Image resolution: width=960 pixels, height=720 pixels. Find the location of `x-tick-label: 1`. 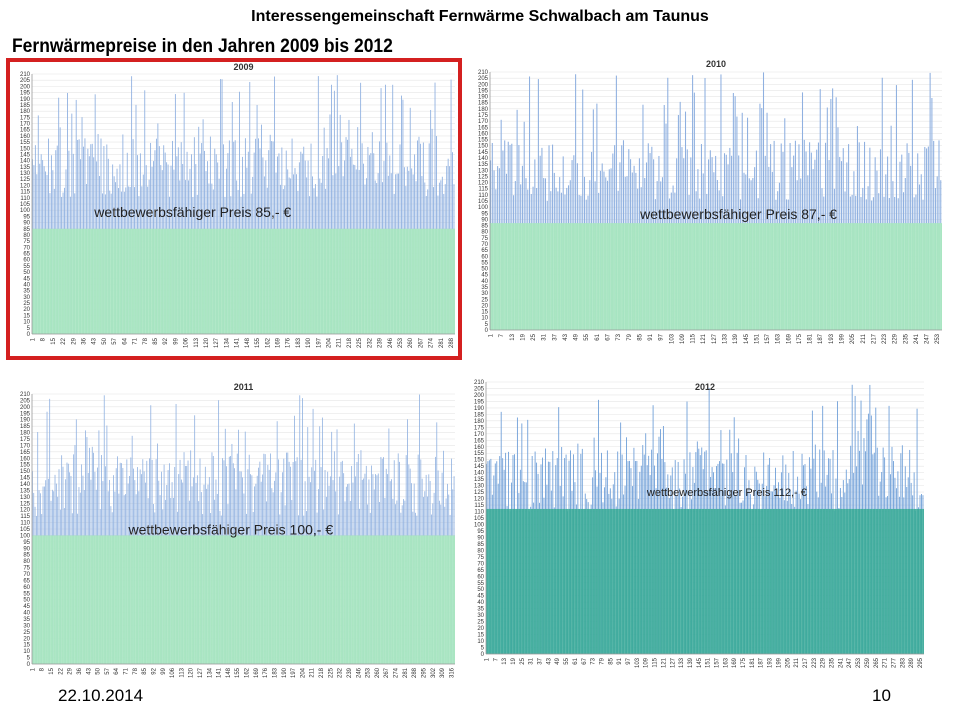

x-tick-label: 1 is located at coordinates (33, 339).